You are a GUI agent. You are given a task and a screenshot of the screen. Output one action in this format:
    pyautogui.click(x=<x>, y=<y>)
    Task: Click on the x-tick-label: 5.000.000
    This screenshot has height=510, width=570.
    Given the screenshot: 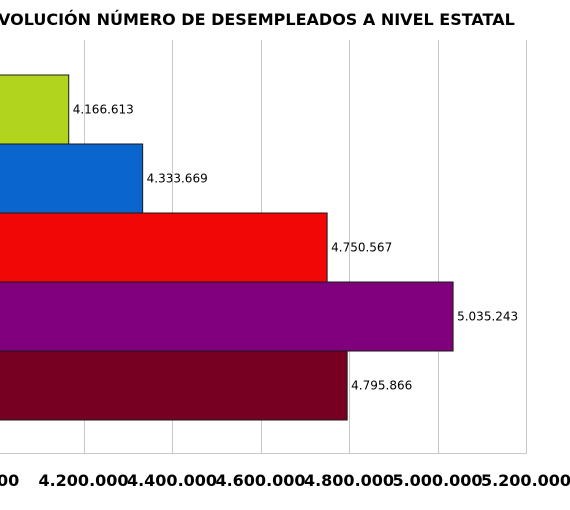 What is the action you would take?
    pyautogui.click(x=437, y=480)
    